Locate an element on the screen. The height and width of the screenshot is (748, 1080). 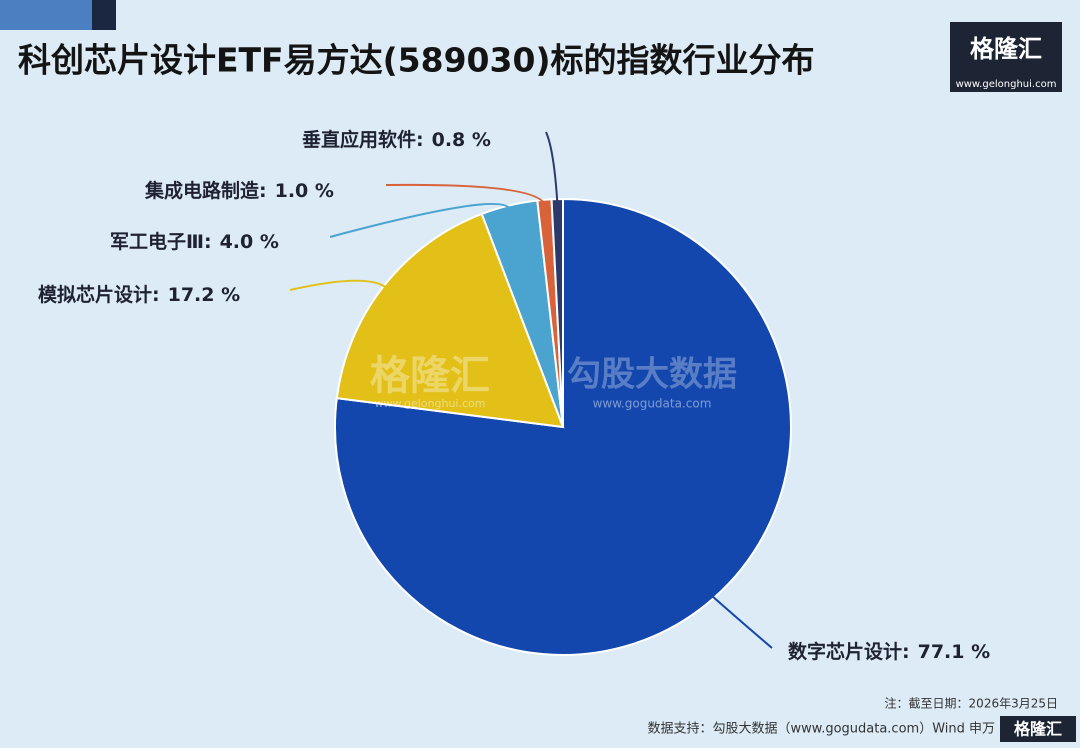
slice-category: 数字芯片设计: is located at coordinates (849, 651).